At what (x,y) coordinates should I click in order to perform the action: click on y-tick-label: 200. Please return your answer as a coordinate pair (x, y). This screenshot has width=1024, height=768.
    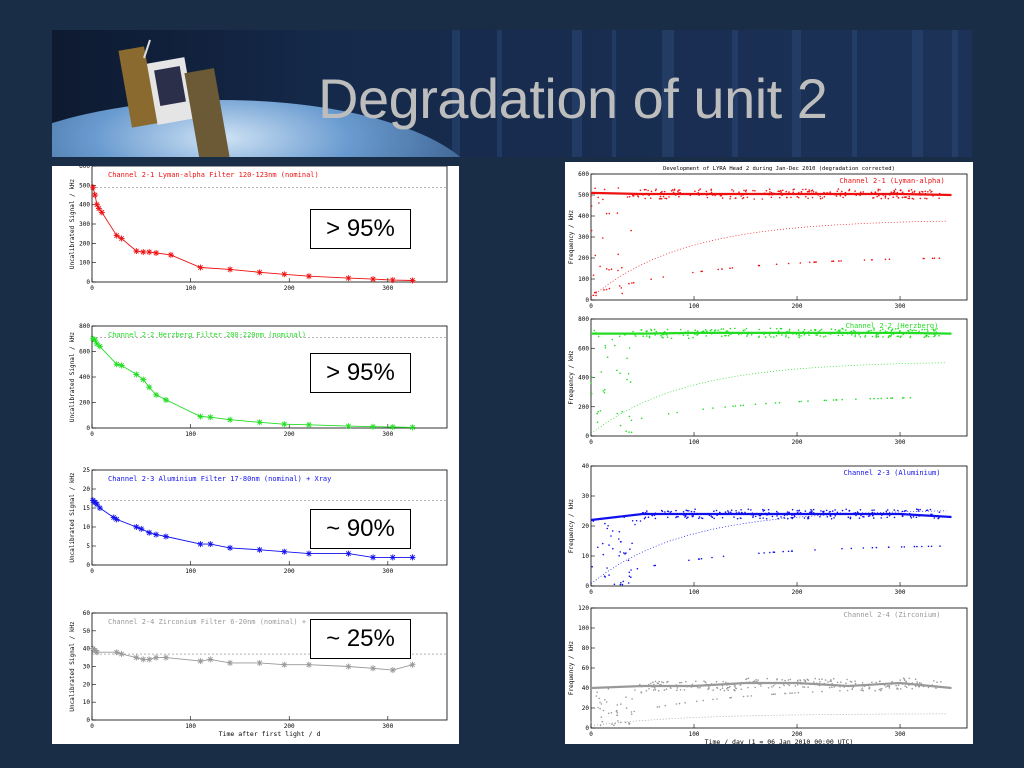
    Looking at the image, I should click on (84, 243).